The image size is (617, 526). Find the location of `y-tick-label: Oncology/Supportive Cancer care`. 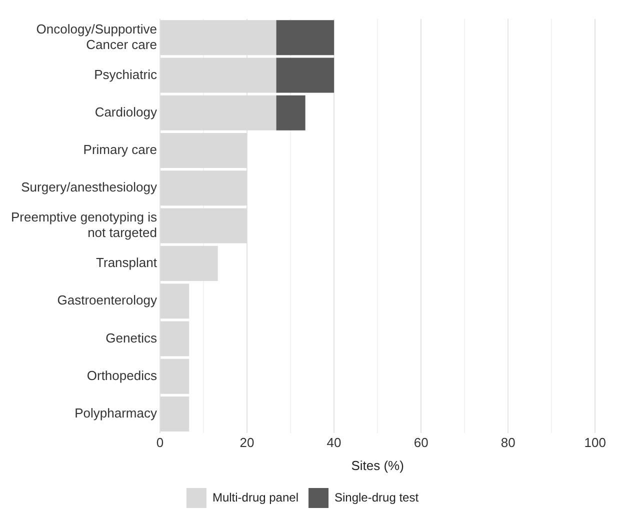

y-tick-label: Oncology/Supportive Cancer care is located at coordinates (96, 36).